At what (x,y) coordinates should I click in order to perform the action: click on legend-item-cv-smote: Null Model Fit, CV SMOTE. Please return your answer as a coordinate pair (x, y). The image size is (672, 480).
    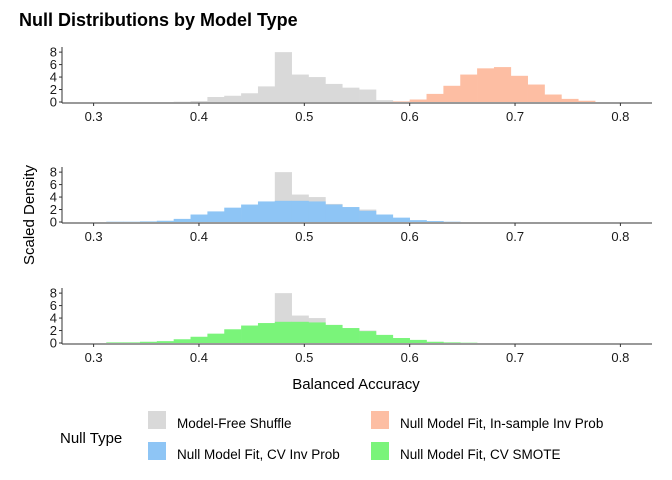
    Looking at the image, I should click on (466, 452).